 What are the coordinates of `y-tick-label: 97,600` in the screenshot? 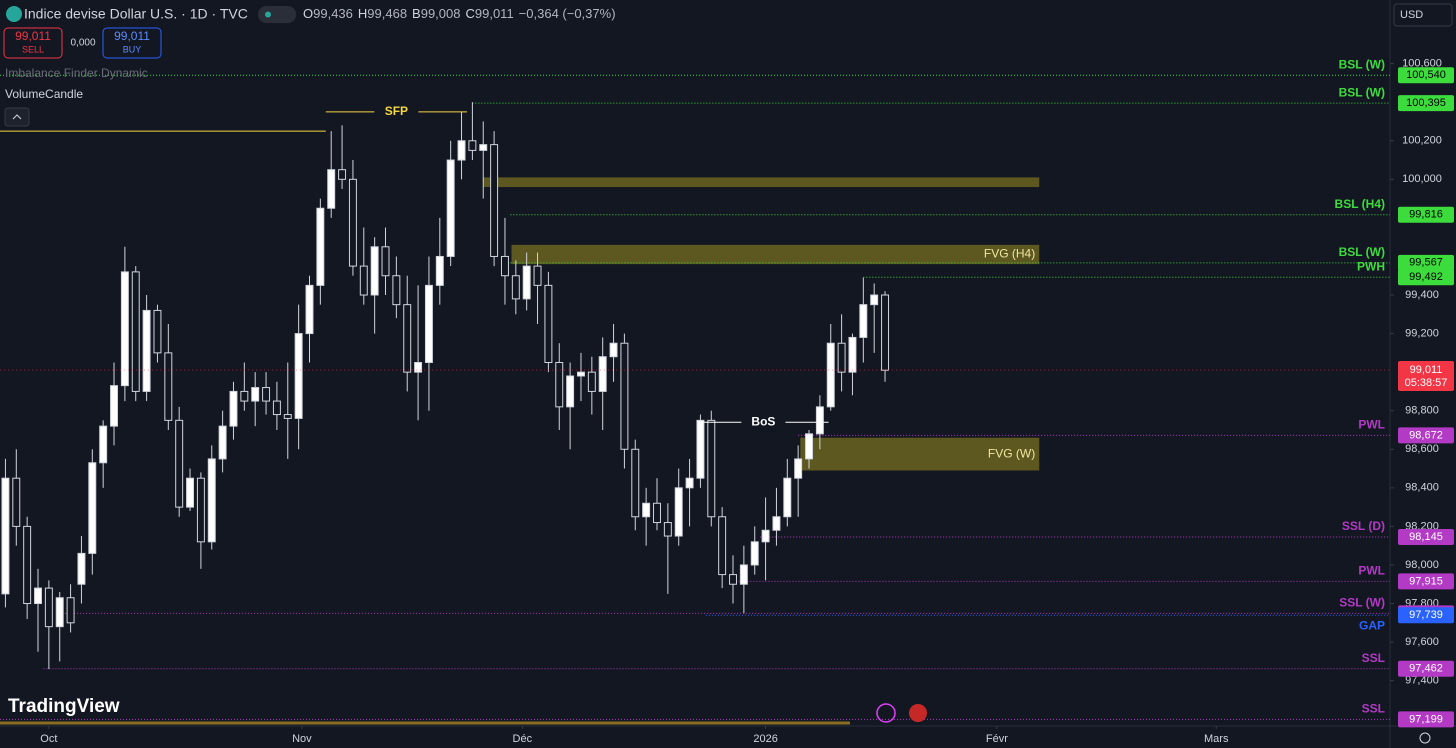 It's located at (1422, 642).